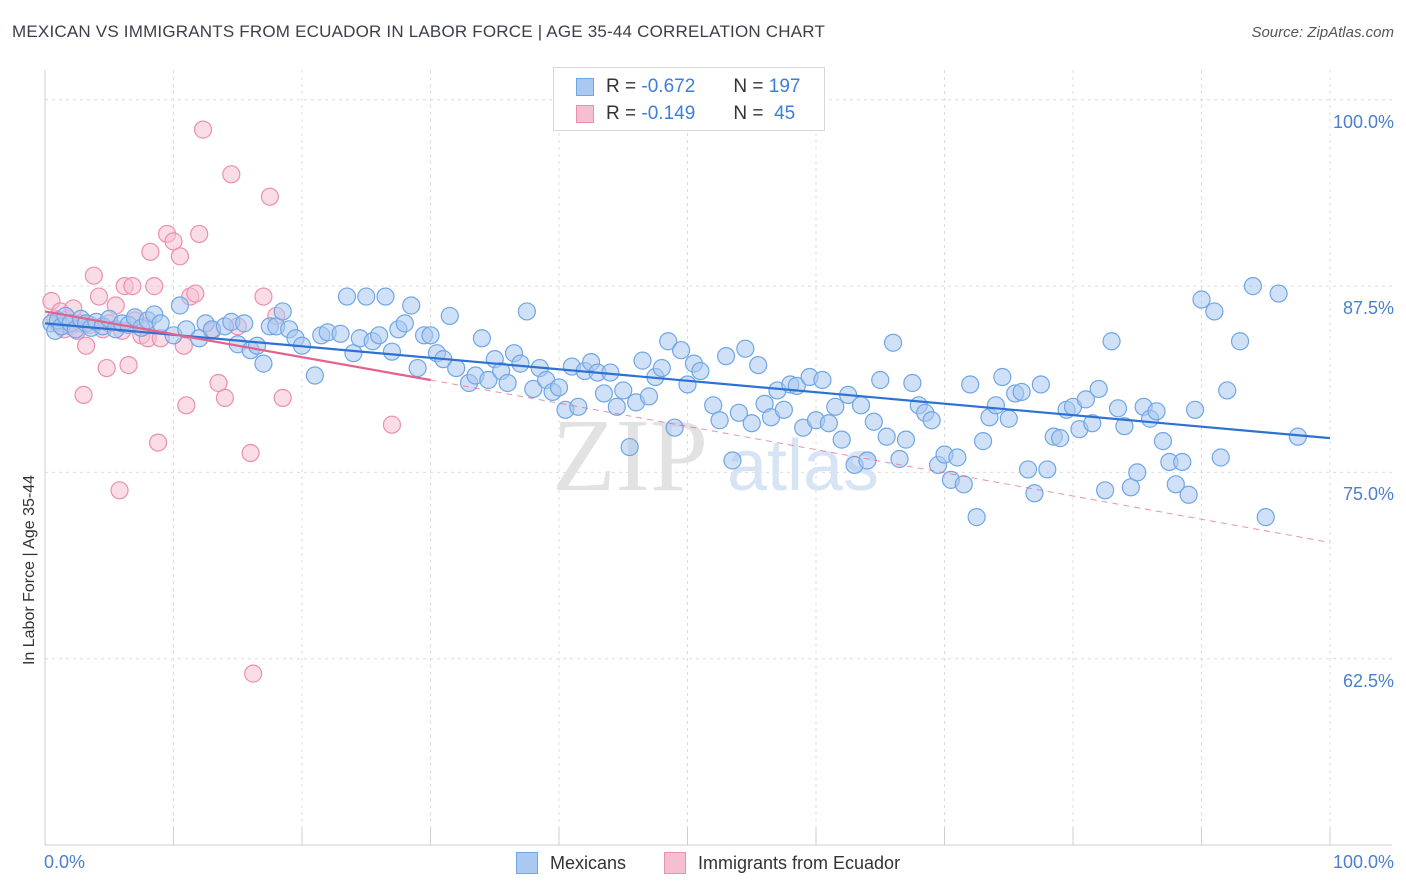 The image size is (1406, 892). I want to click on legend-row-mexicans: R = -0.672 N = 197, so click(688, 87).